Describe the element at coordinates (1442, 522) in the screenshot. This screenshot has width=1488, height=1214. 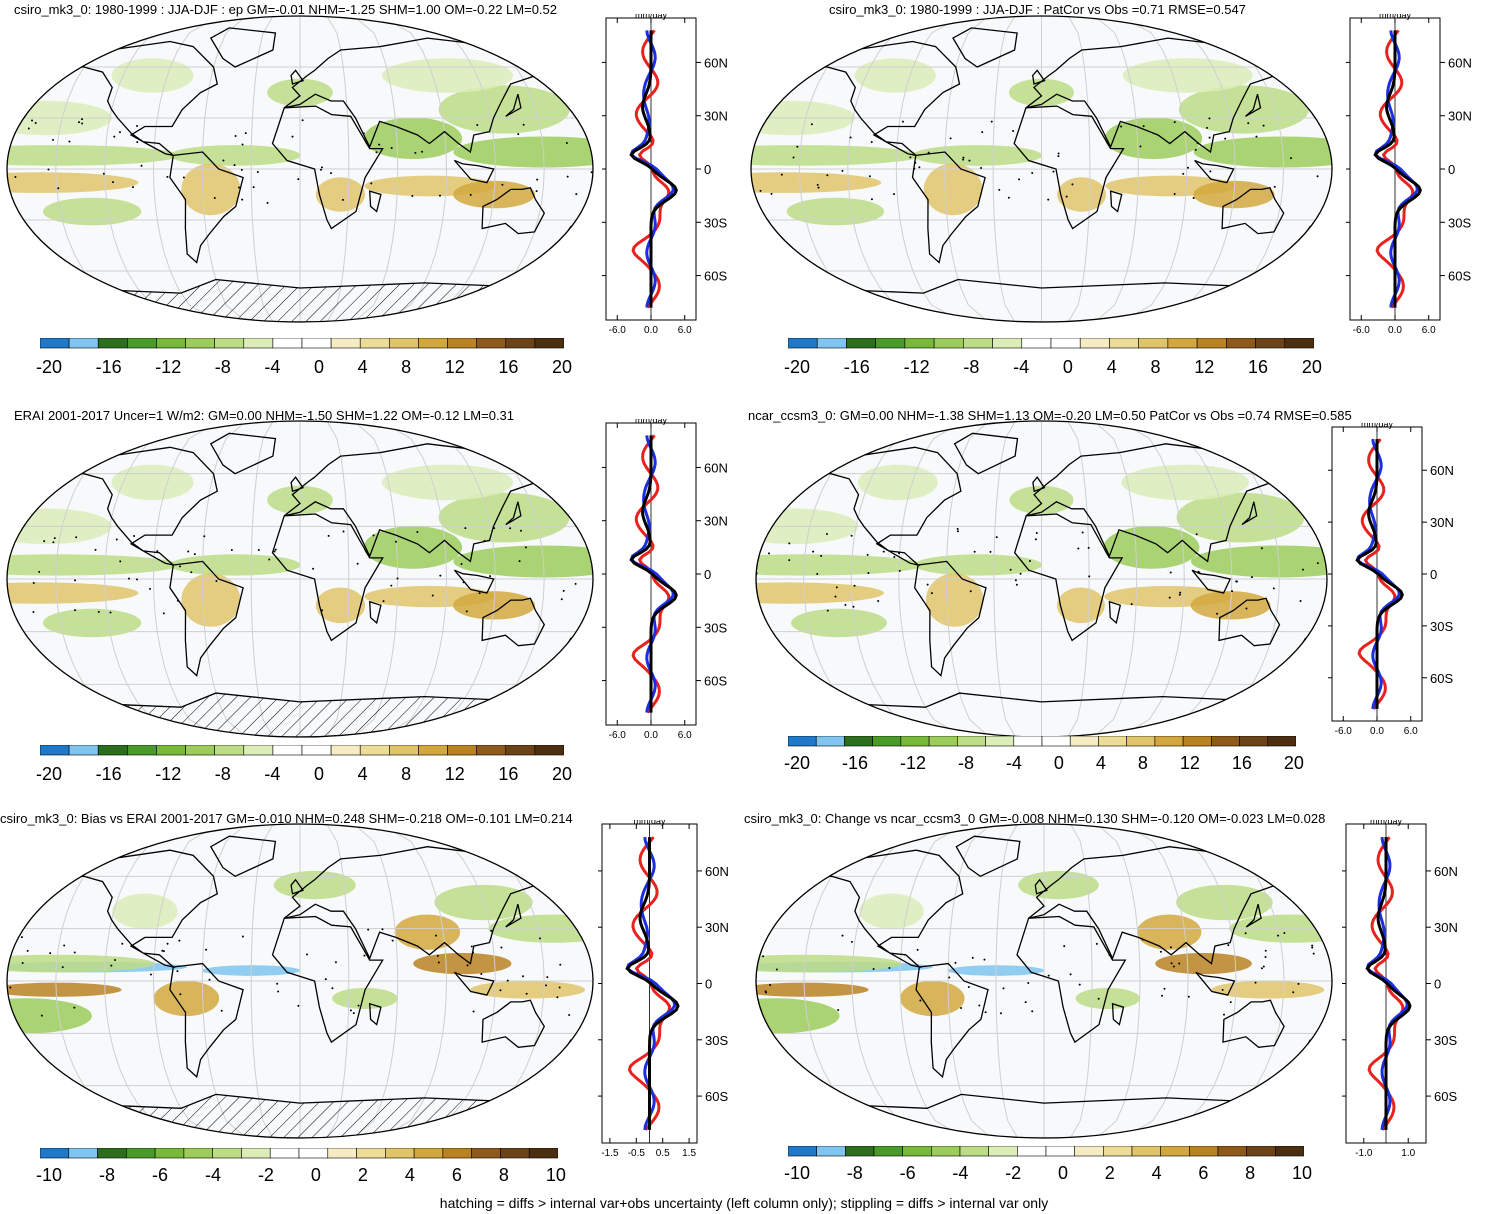
I see `lat-tick-label: 30N` at that location.